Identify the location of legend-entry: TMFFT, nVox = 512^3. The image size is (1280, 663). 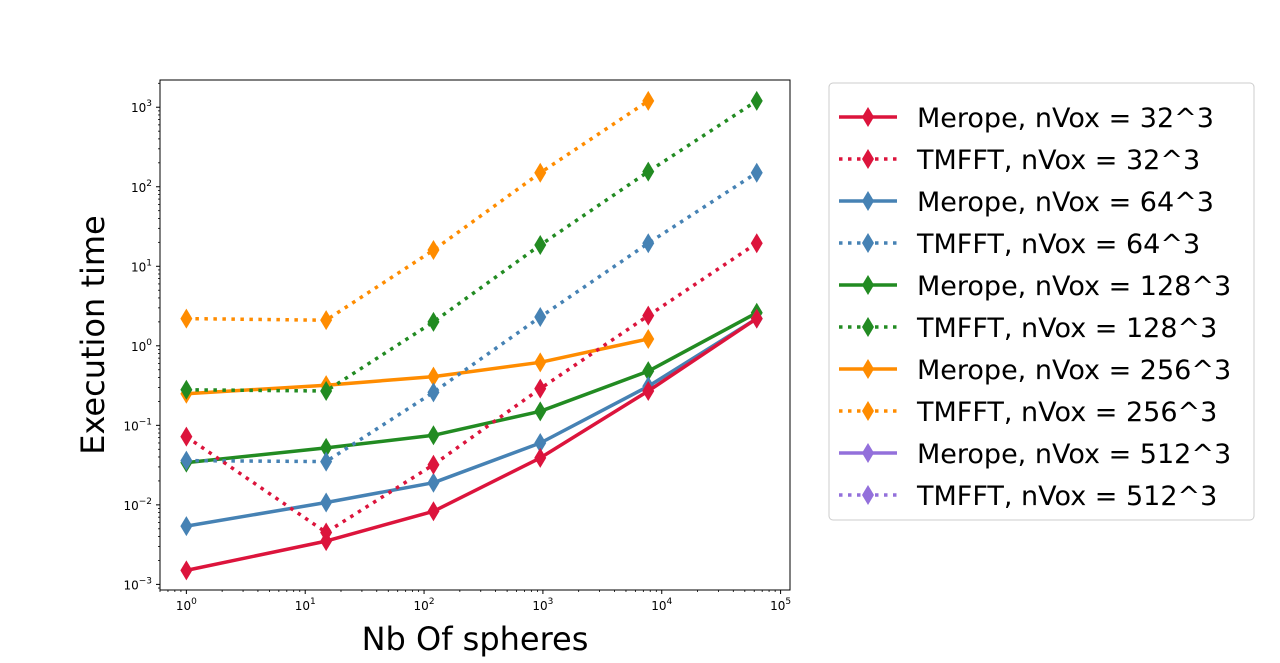
(1028, 496).